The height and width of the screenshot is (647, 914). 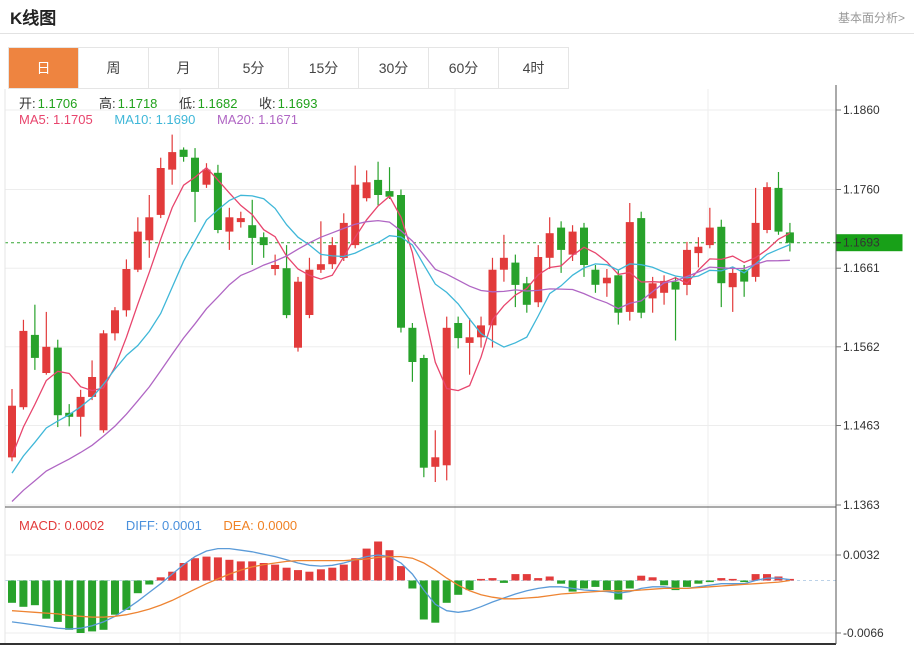 I want to click on macd-axis-labels: 0.0032 -0.0066, so click(x=860, y=594).